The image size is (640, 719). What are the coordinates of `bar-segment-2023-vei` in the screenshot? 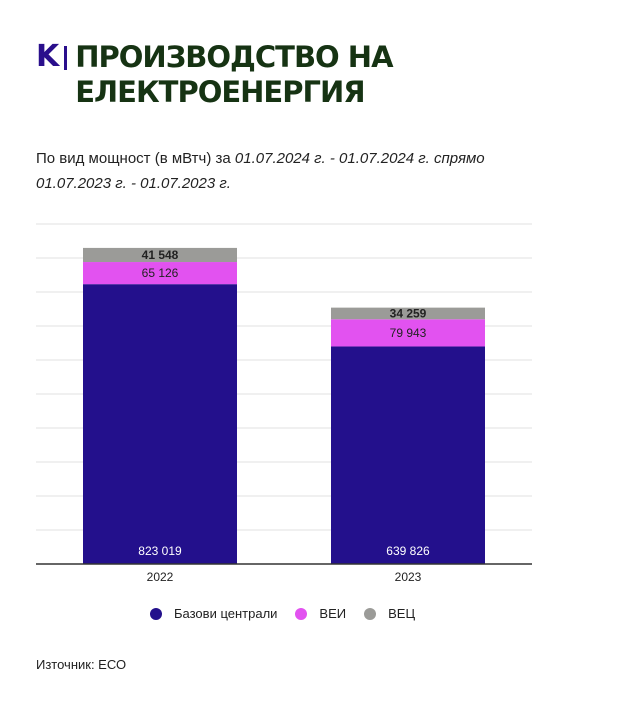 It's located at (408, 333).